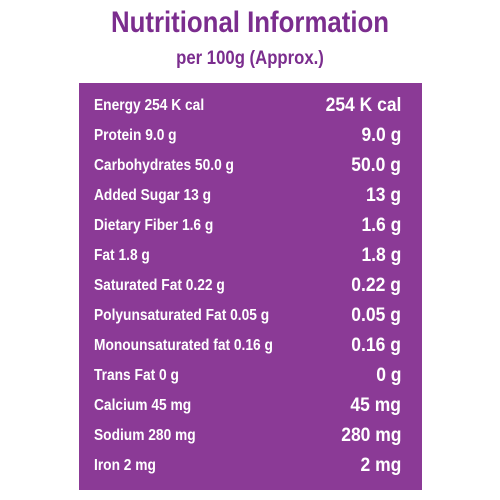 The image size is (500, 500). I want to click on nutrient-row-sodium: Sodium 280 mg 280 mg, so click(250, 436).